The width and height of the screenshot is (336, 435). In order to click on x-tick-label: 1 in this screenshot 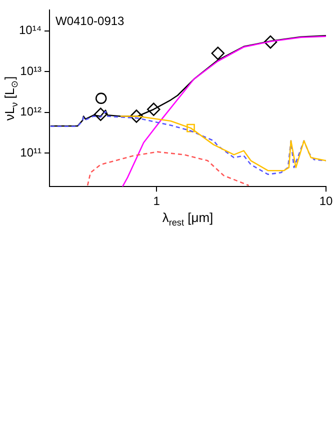, I will do `click(156, 201)`.